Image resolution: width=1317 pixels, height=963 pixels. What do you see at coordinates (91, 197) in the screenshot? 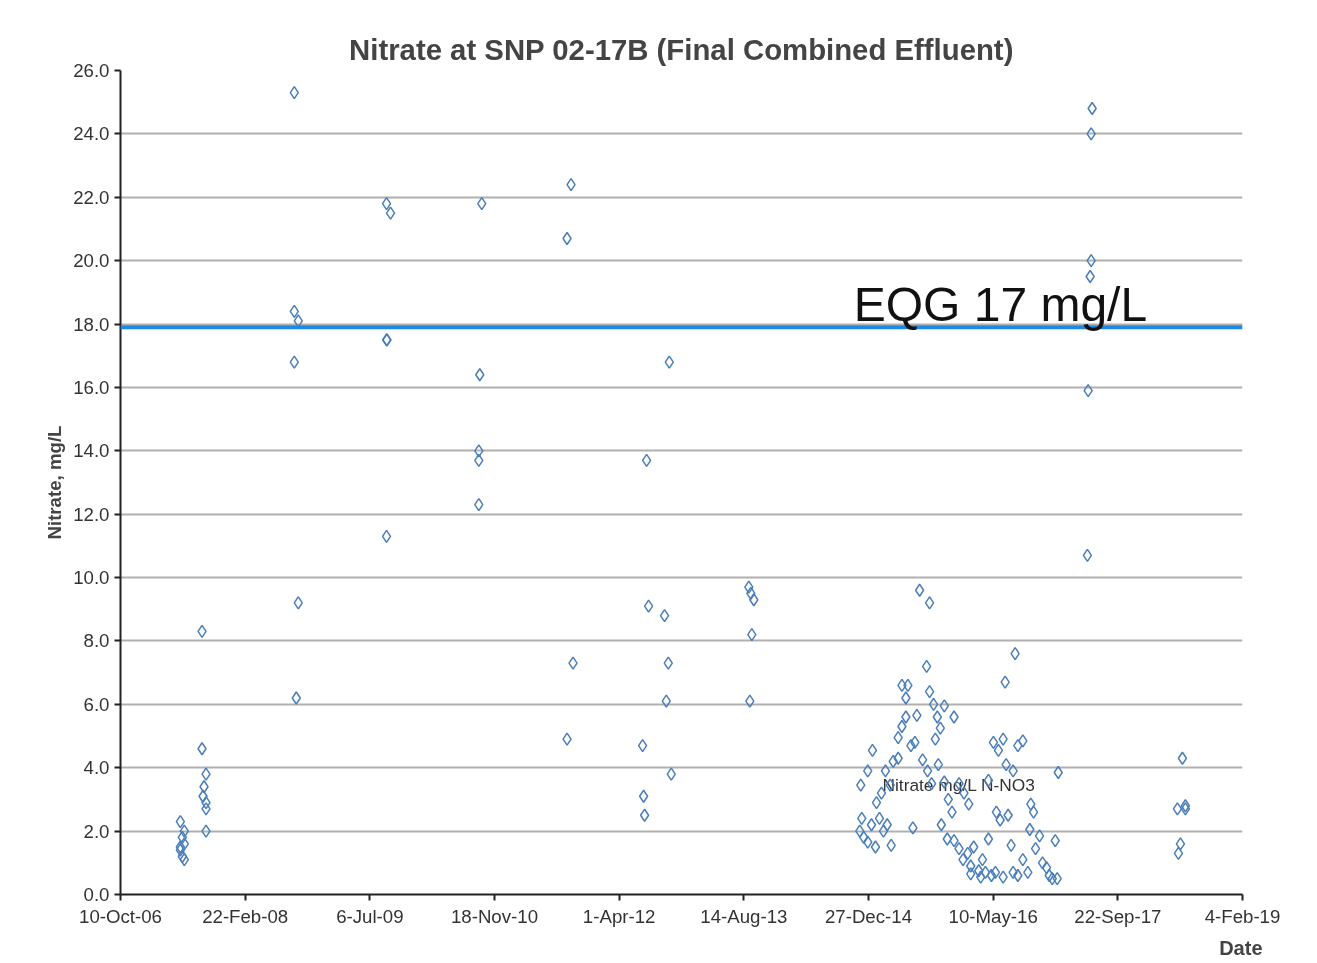
I see `y-tick-label: 22.0` at bounding box center [91, 197].